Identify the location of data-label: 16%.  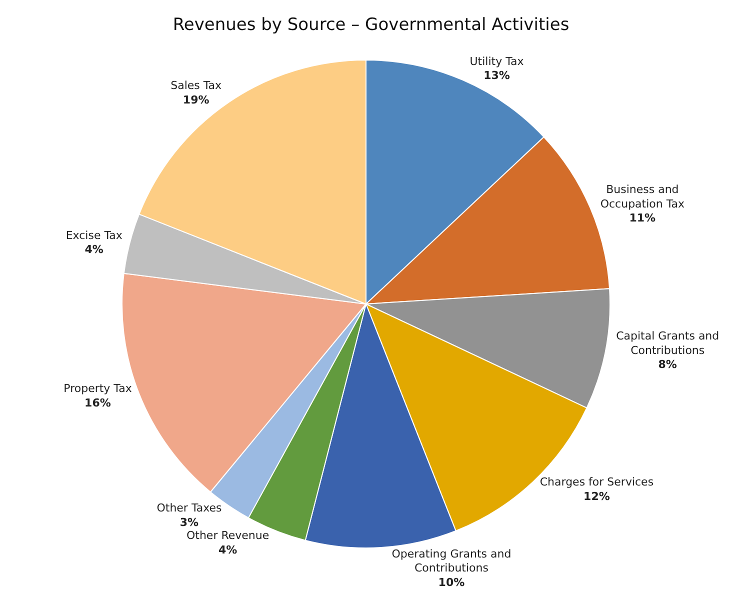
(97, 403).